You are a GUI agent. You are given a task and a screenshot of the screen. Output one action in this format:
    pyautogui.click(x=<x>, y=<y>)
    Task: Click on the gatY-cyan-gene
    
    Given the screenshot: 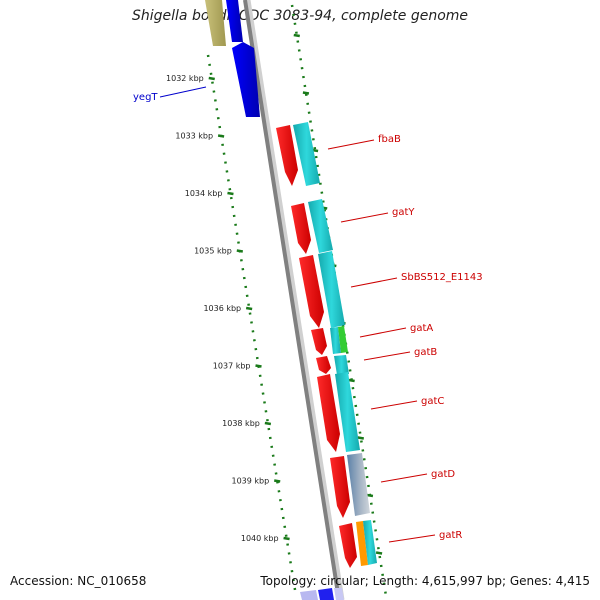 What is the action you would take?
    pyautogui.click(x=320, y=226)
    